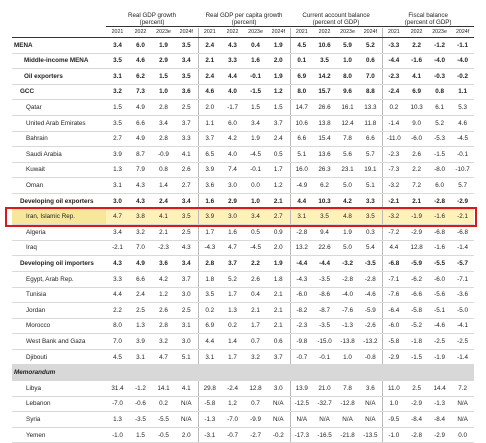 The height and width of the screenshot is (443, 486). Describe the element at coordinates (371, 201) in the screenshot. I see `table-cell: 3.3` at that location.